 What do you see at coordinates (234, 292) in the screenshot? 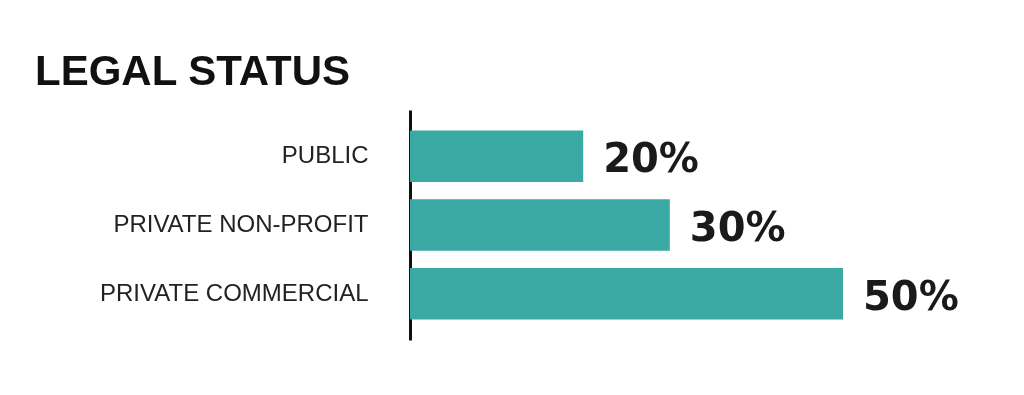
I see `y-tick-label: PRIVATE COMMERCIAL` at bounding box center [234, 292].